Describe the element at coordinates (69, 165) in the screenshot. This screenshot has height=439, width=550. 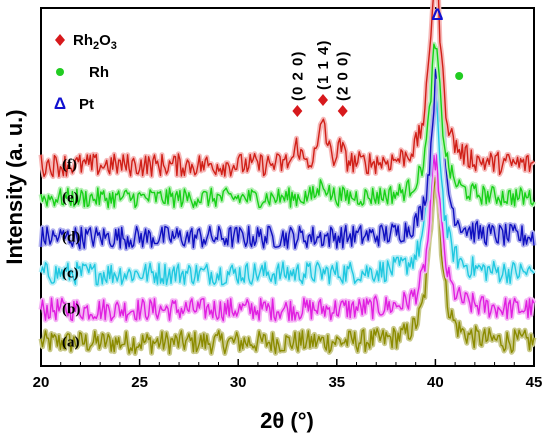
I see `curve-label-5: (f)` at that location.